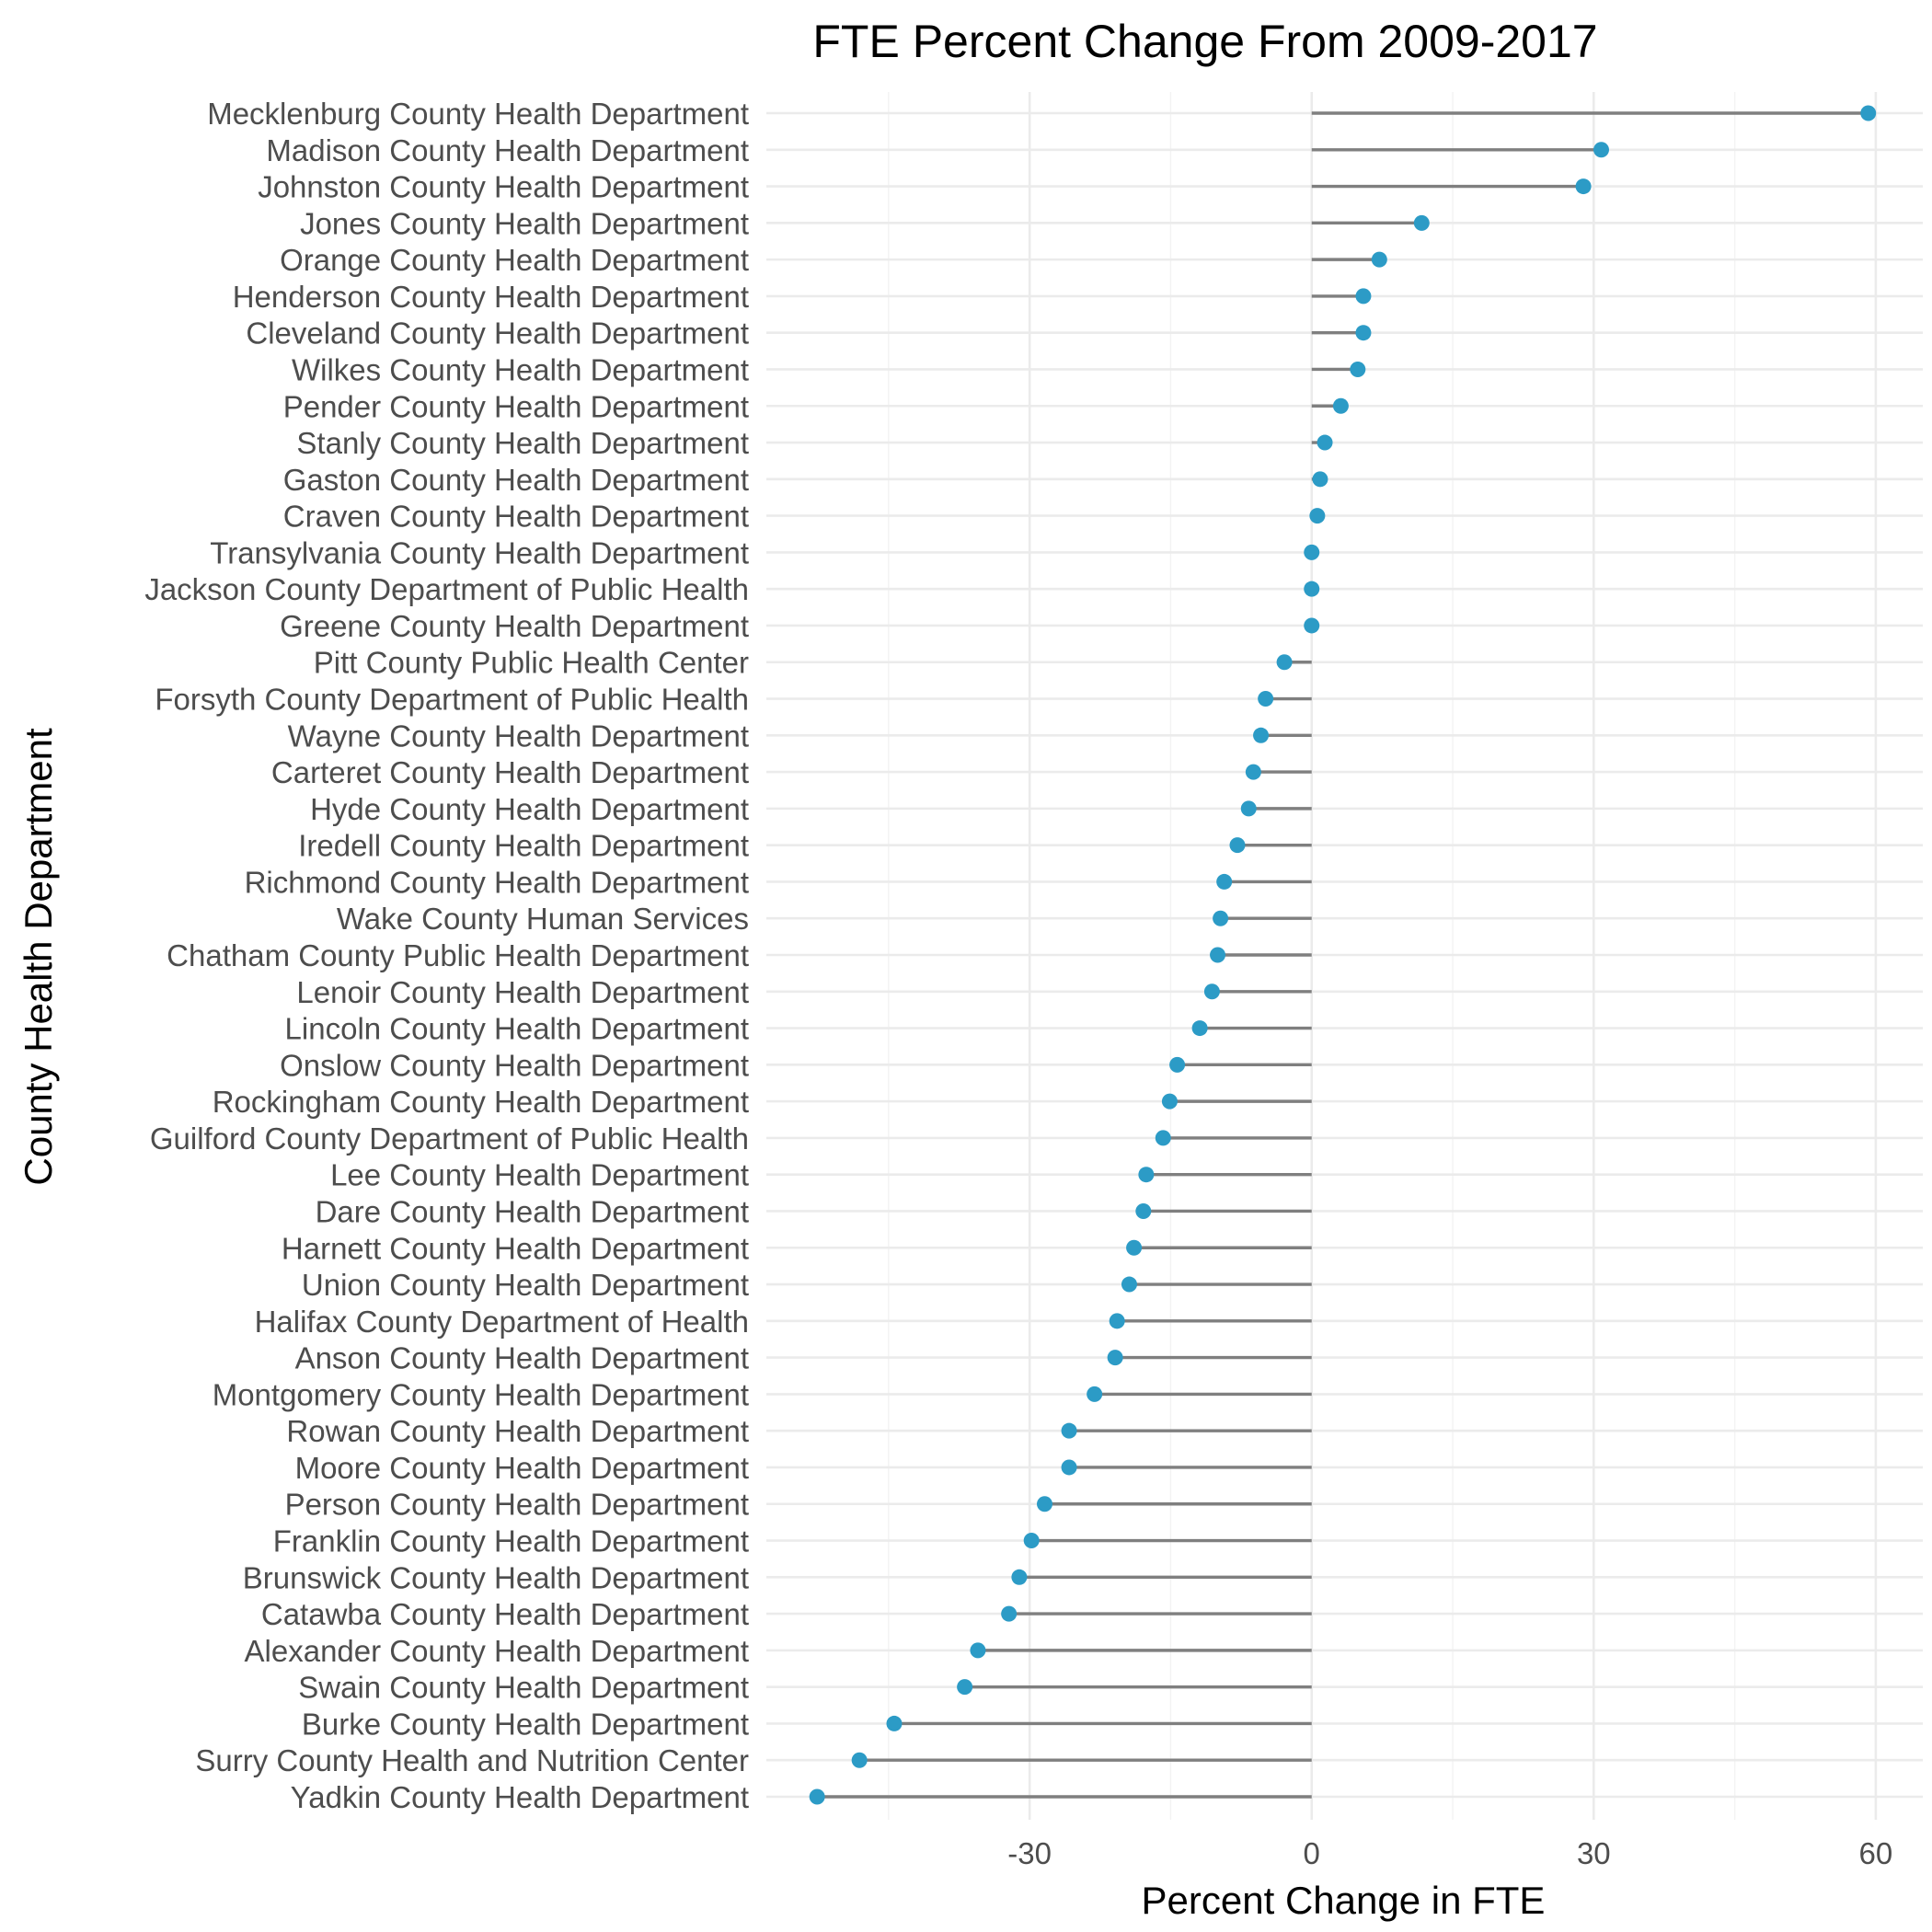 This screenshot has width=1932, height=1932. I want to click on y-tick-label: Richmond County Health Department, so click(497, 882).